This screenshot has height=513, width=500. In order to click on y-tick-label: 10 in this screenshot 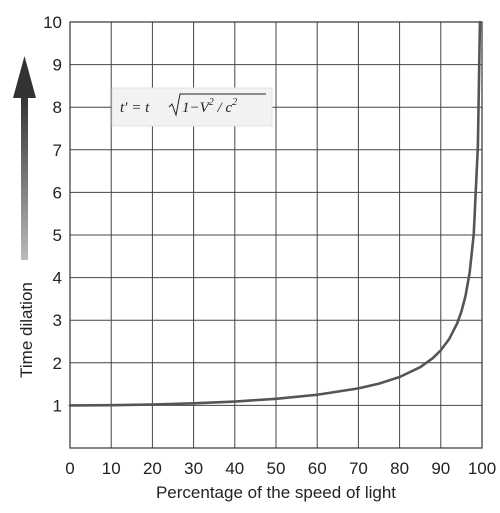, I will do `click(52, 22)`.